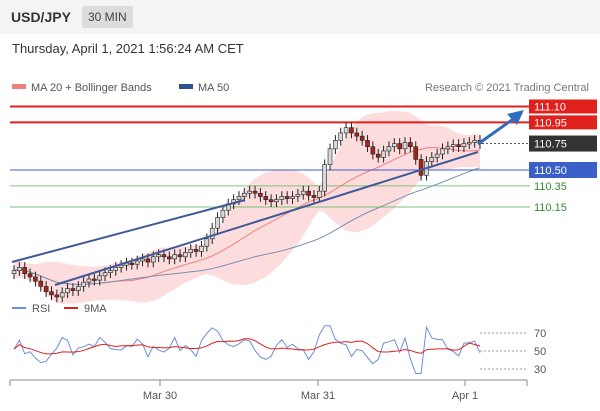 Image resolution: width=600 pixels, height=411 pixels. Describe the element at coordinates (128, 48) in the screenshot. I see `datetime-label: Thursday, April 1, 2021 1:56:24 AM CET` at that location.